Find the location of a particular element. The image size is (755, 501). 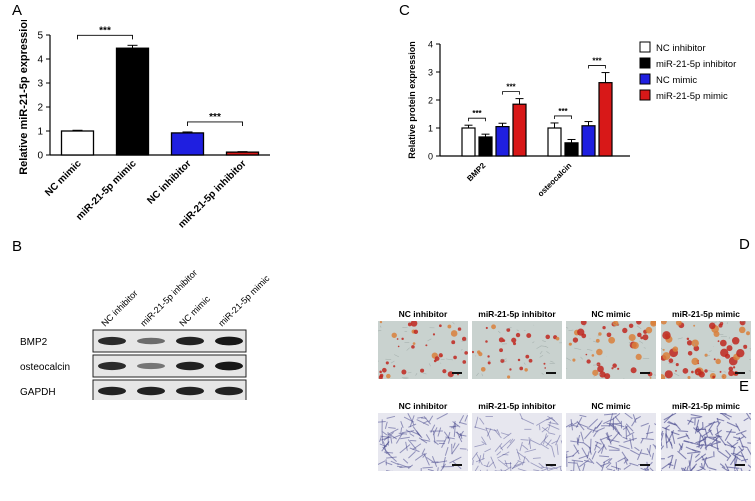

y-axis-label: Relative protein expression is located at coordinates (412, 100).